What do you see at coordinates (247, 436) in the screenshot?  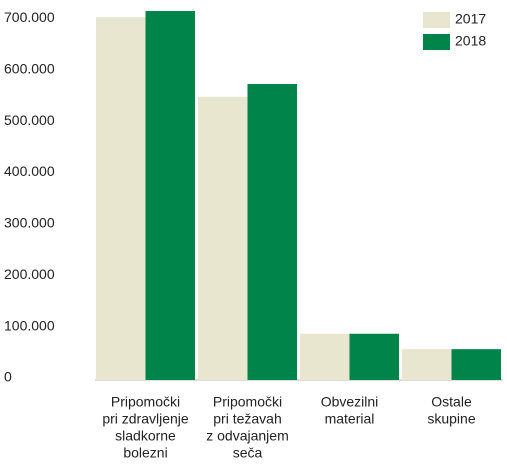 I see `x-tick-label: z odvajanjem` at bounding box center [247, 436].